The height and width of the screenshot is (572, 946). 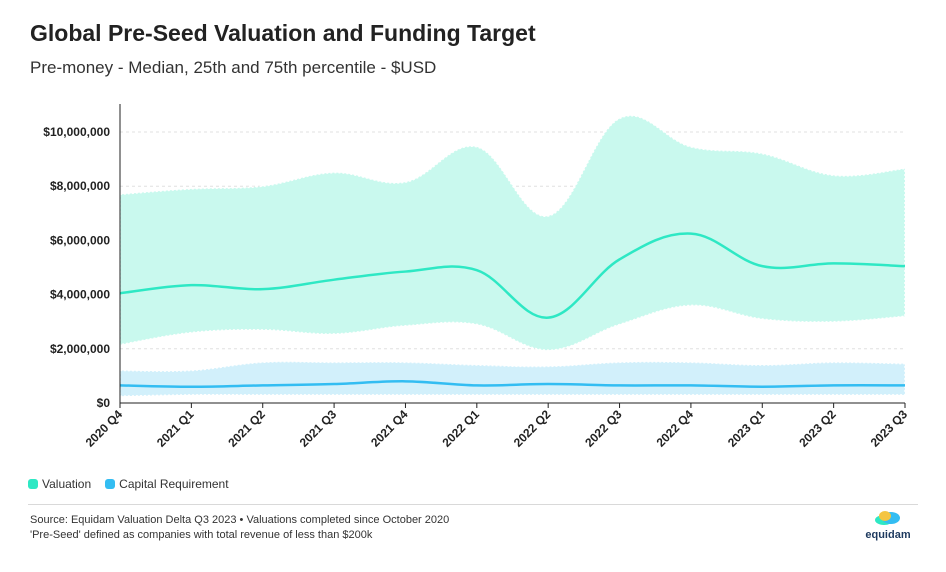 I want to click on y-tick-label: $2,000,000, so click(x=80, y=349).